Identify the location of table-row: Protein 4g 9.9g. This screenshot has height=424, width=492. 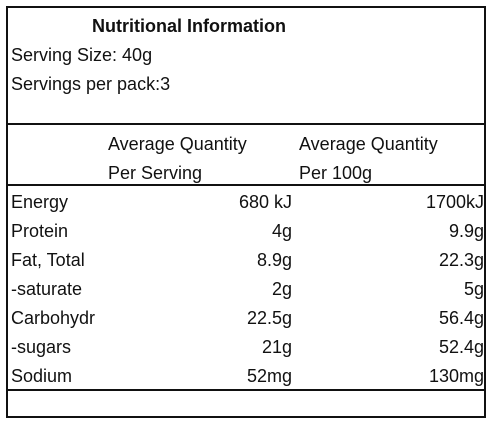
(246, 231).